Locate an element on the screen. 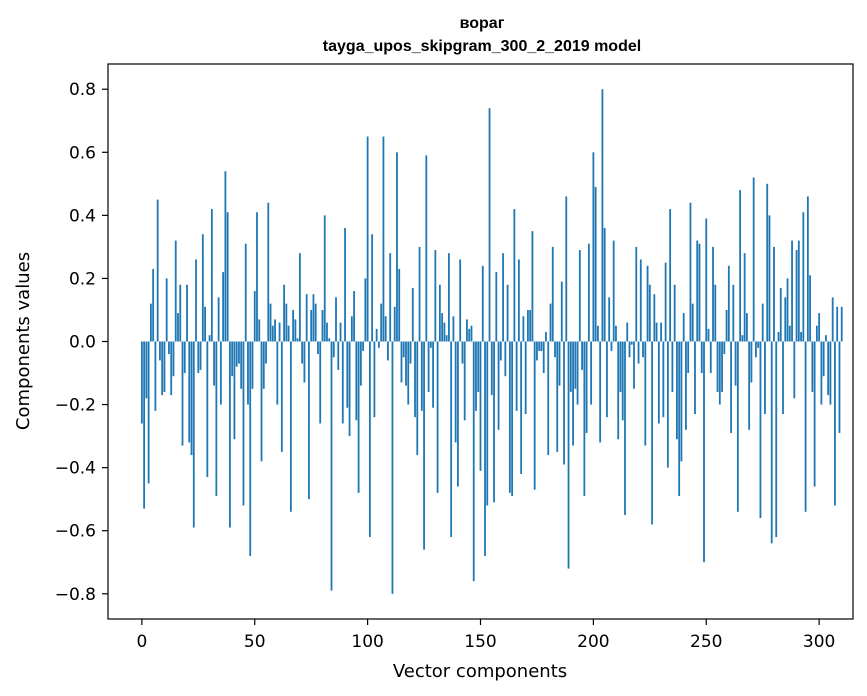  x-tick-label: 250 is located at coordinates (706, 642).